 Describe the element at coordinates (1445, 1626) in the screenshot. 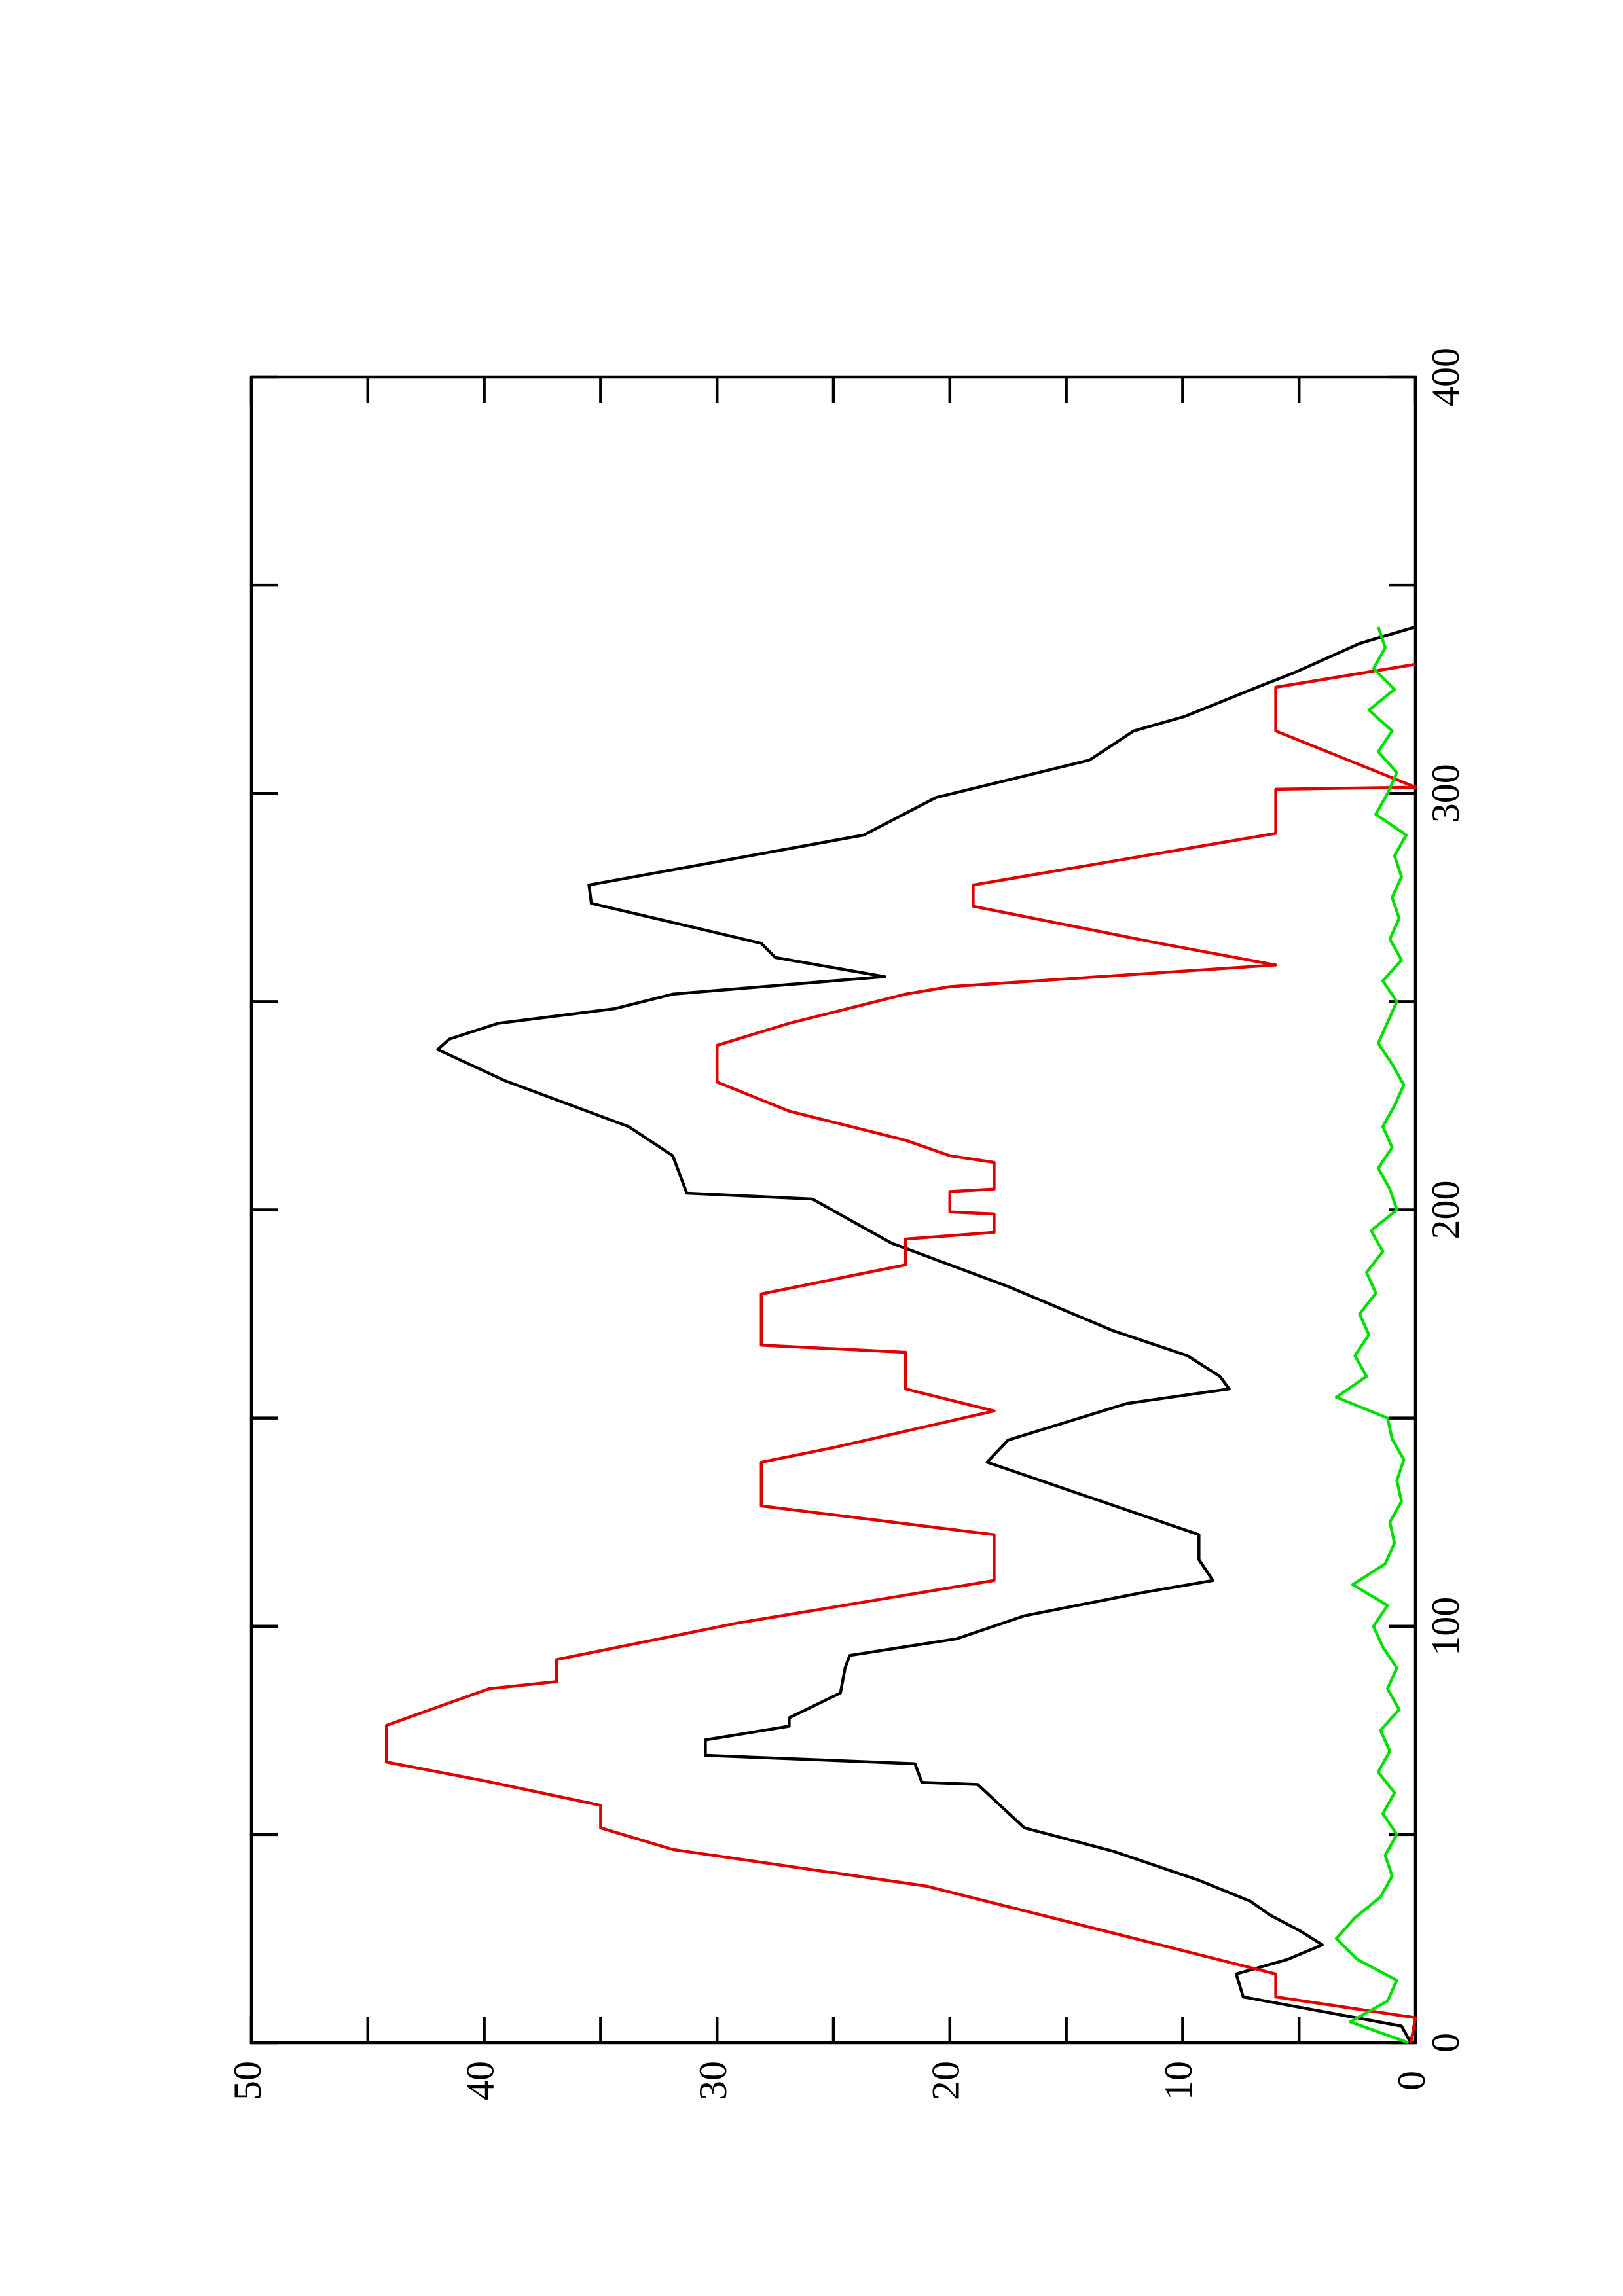

I see `x-tick-label: 100` at that location.